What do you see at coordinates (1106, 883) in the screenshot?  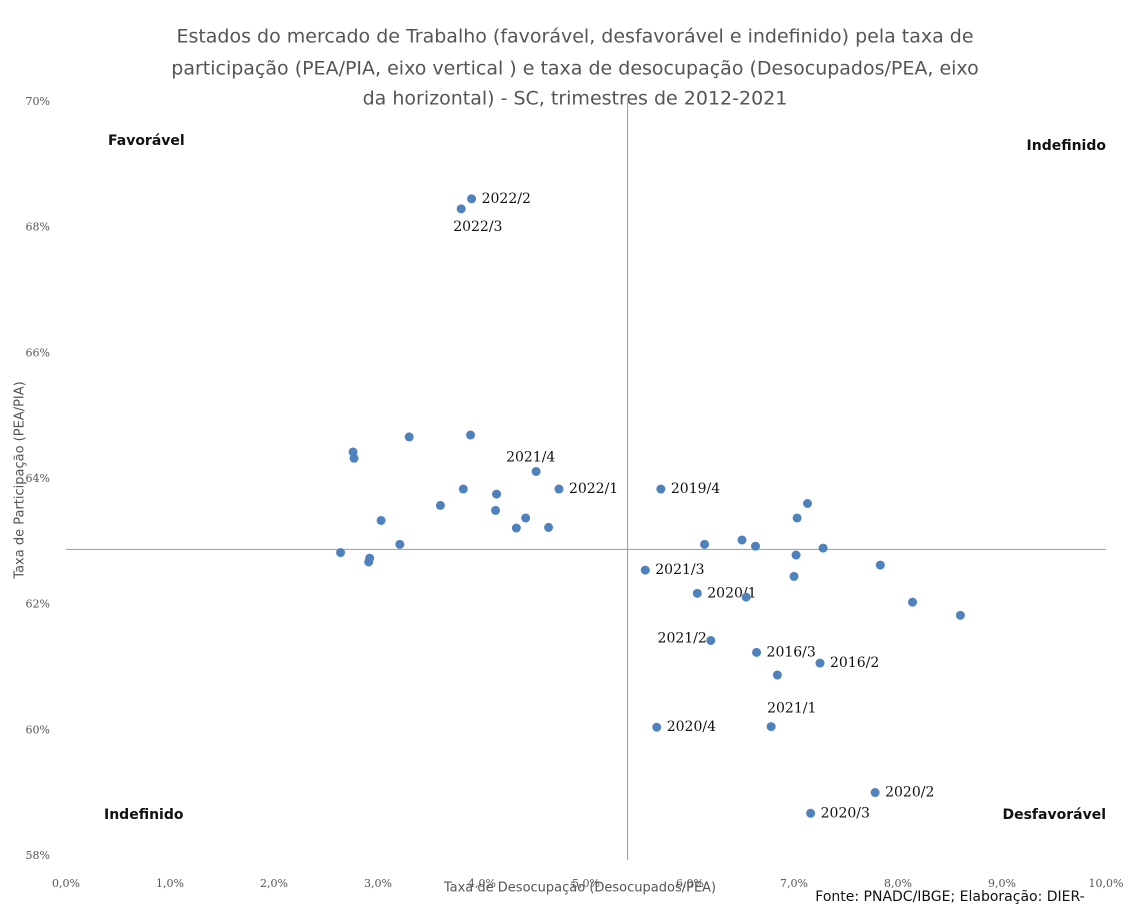 I see `x-tick-label: 10,0%` at bounding box center [1106, 883].